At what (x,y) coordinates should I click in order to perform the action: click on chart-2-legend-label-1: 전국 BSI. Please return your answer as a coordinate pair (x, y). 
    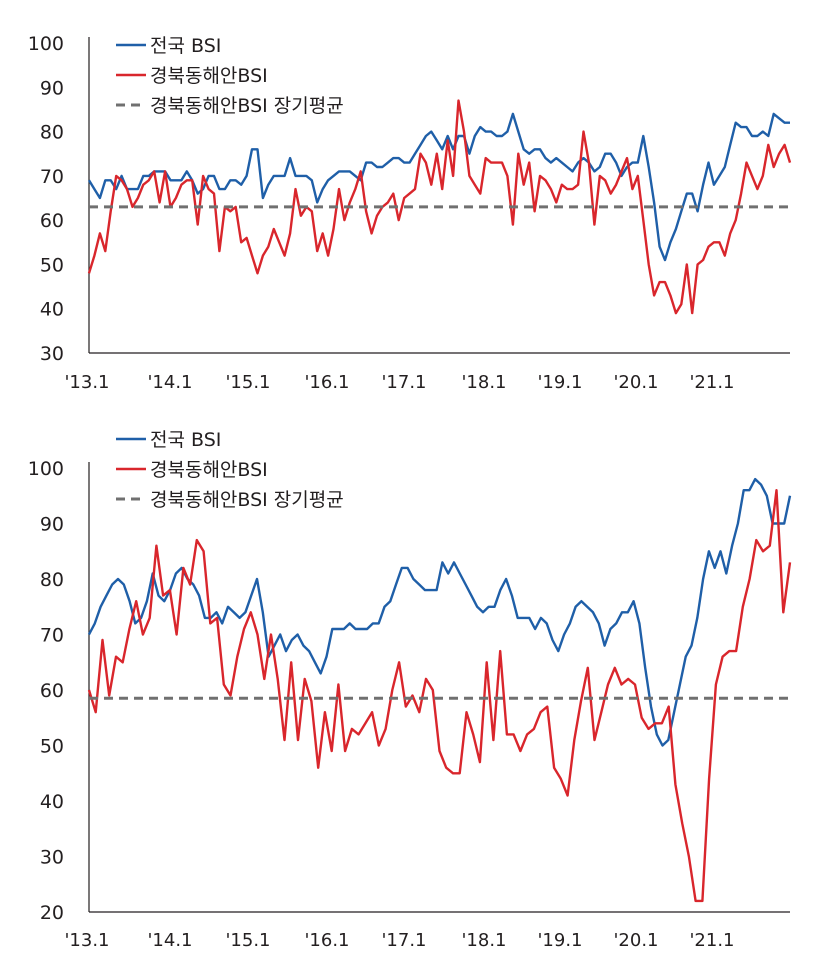
    Looking at the image, I should click on (185, 440).